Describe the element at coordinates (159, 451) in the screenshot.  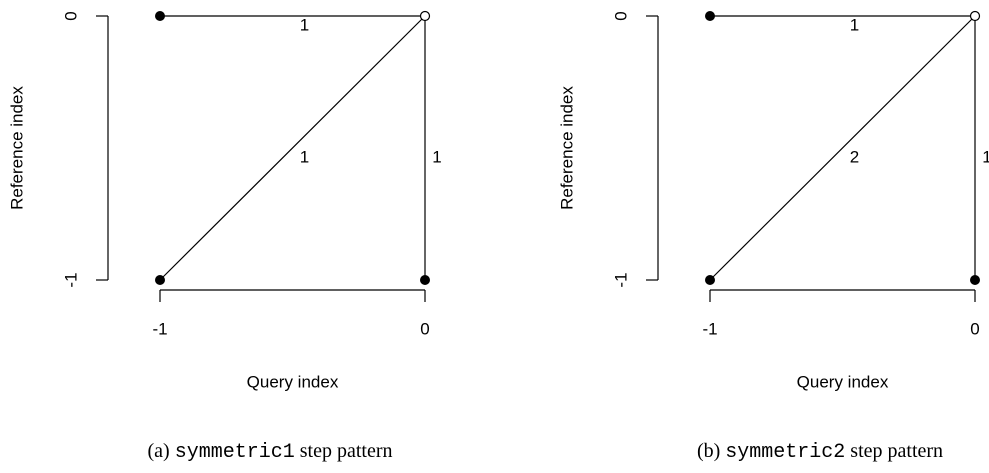
I see `caption-label: (a)` at that location.